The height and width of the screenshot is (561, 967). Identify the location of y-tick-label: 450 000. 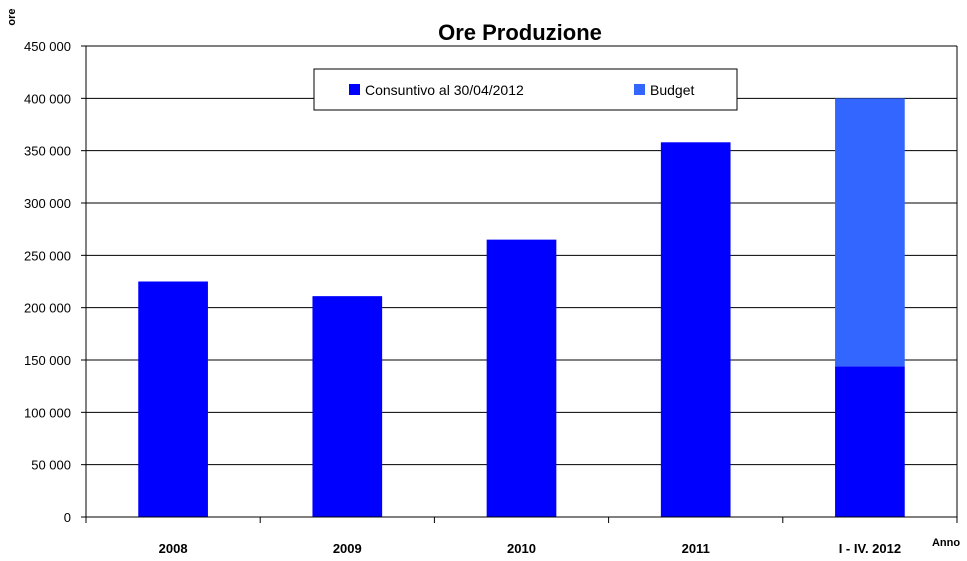
(47, 46).